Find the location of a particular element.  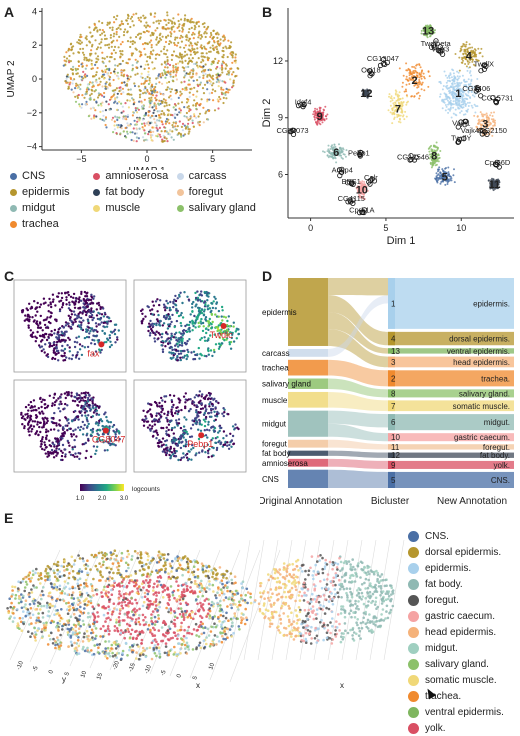

gene-label: Idgf4 is located at coordinates (303, 101).